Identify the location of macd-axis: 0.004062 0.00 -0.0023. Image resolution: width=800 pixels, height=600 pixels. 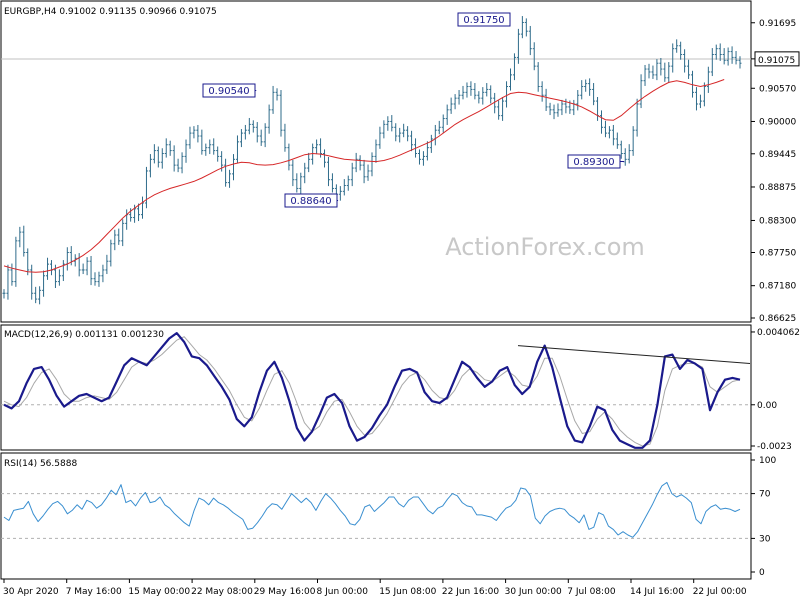
(775, 390).